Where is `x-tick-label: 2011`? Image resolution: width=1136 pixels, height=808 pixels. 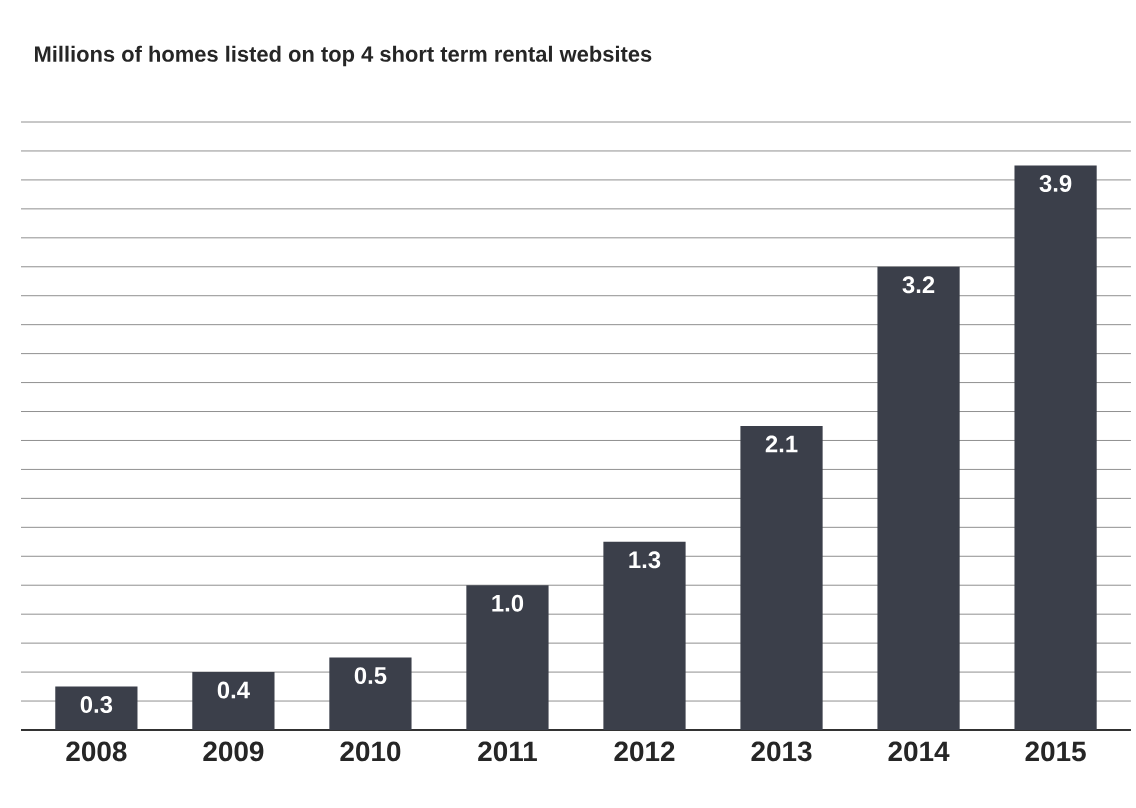
x-tick-label: 2011 is located at coordinates (507, 751).